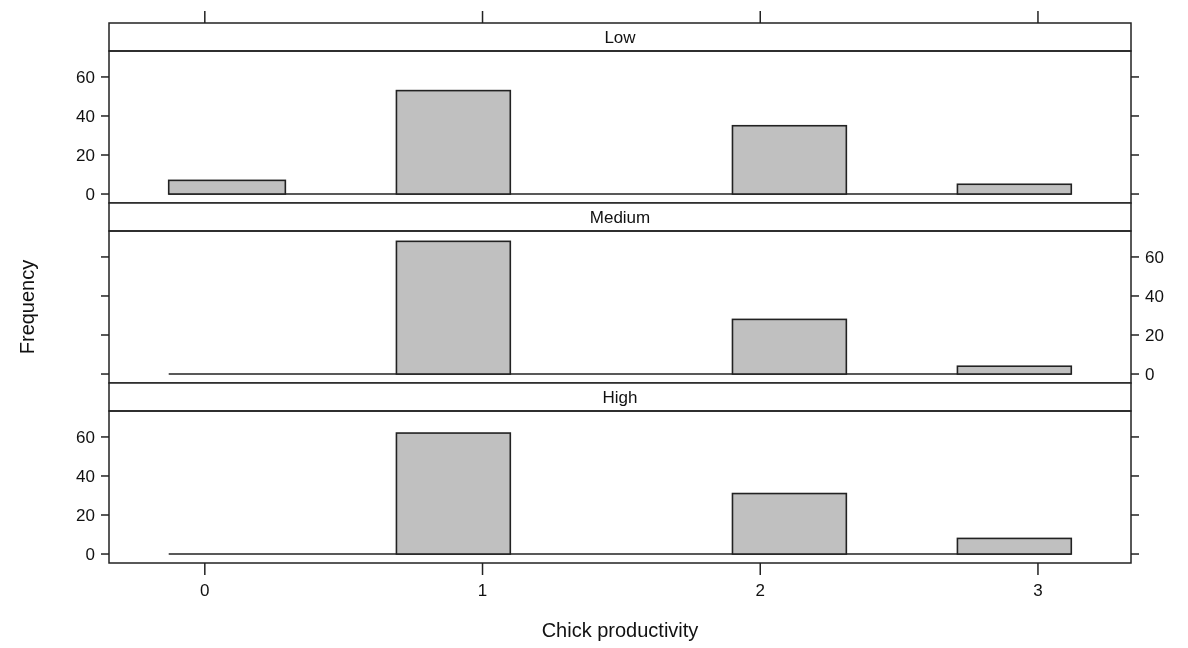 This screenshot has width=1188, height=648. Describe the element at coordinates (482, 590) in the screenshot. I see `x-tick-label: 1` at that location.